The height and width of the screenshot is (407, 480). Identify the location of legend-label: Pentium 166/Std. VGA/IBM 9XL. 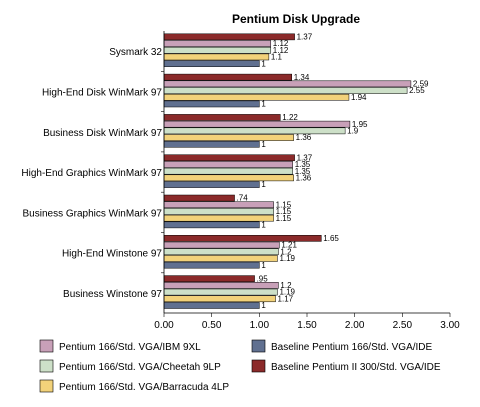
(130, 347).